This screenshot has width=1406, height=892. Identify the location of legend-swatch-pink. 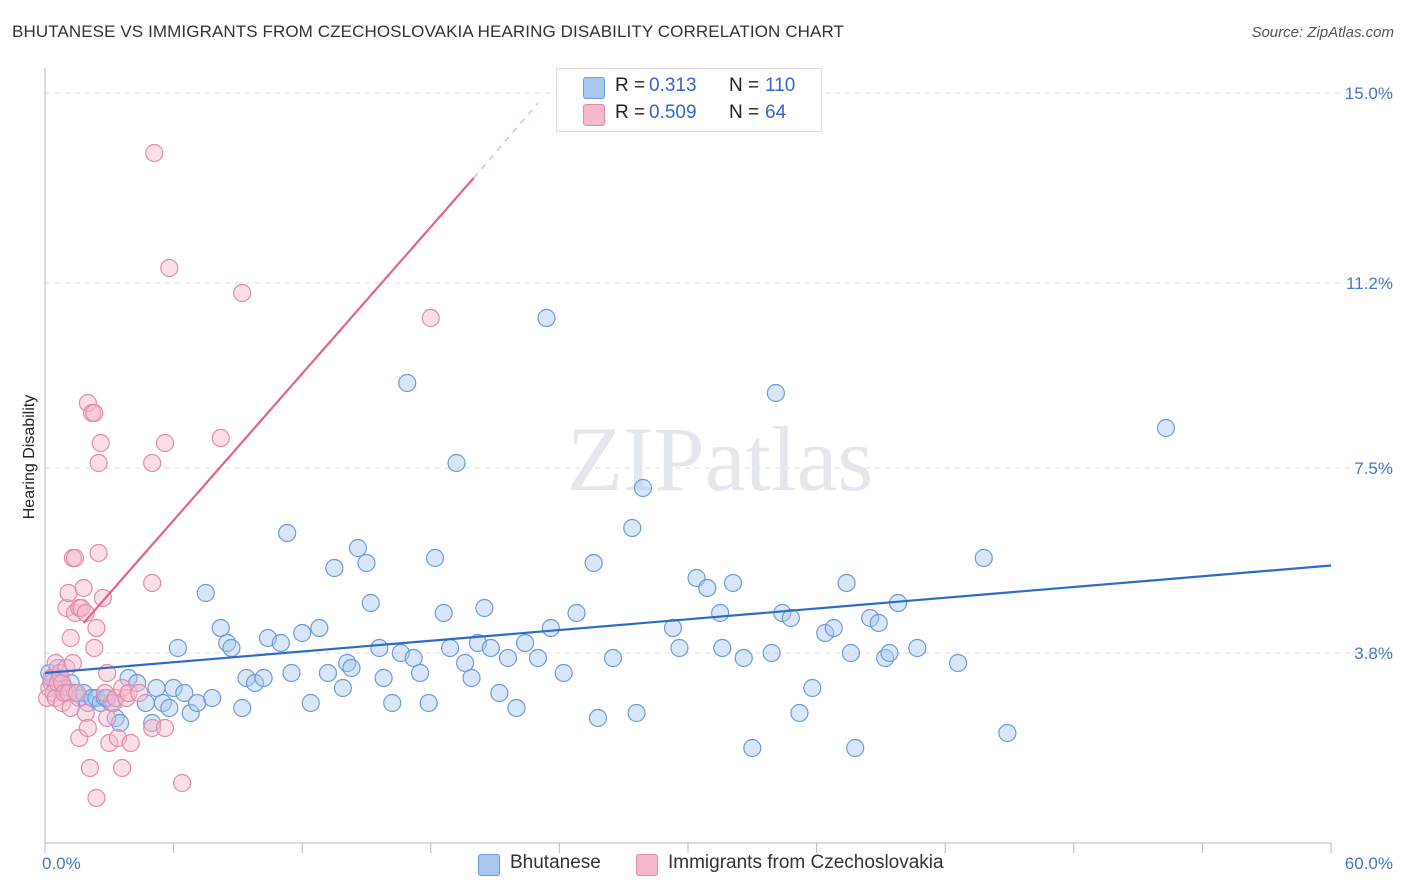
(647, 865).